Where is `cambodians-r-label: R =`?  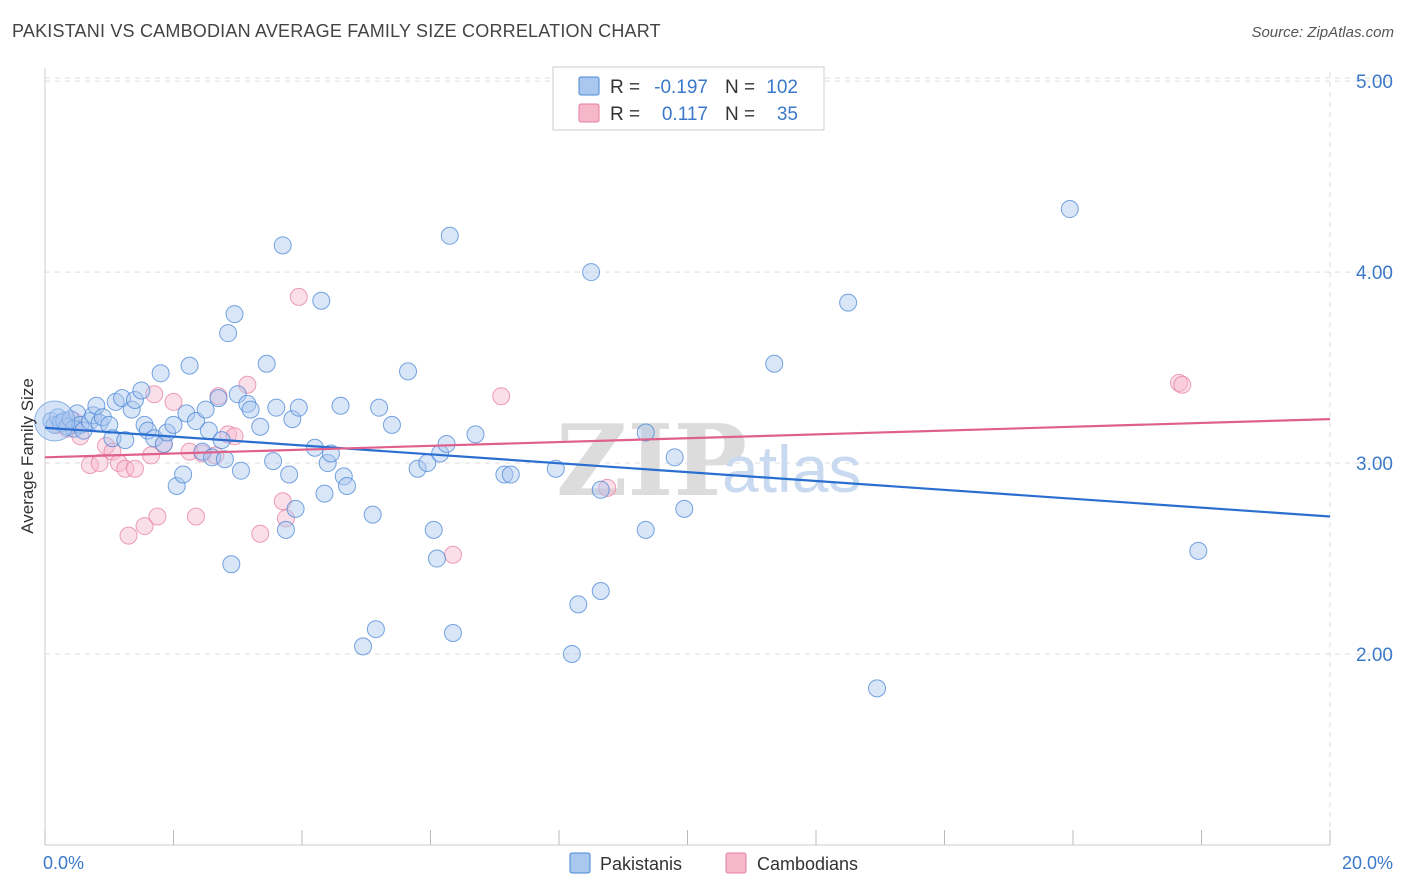 cambodians-r-label: R = is located at coordinates (625, 114).